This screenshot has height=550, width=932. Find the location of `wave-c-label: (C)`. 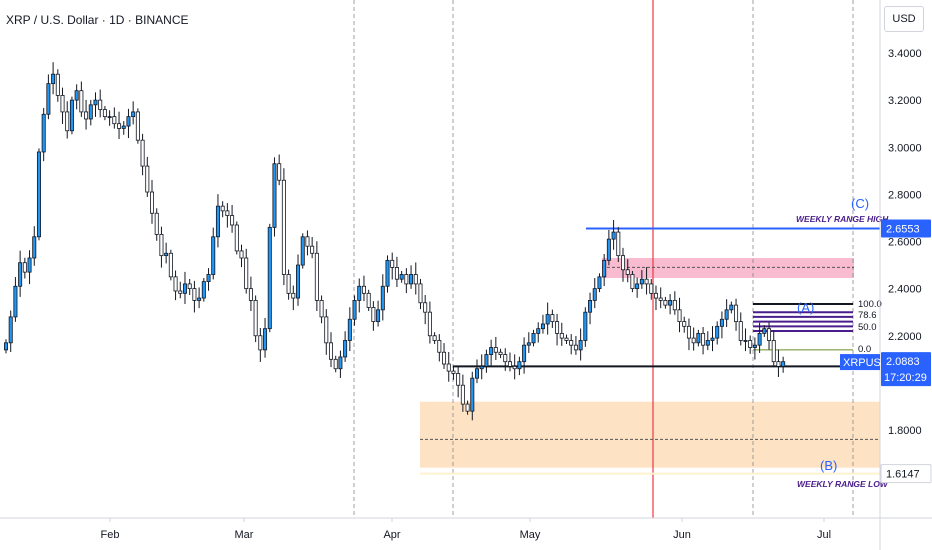

wave-c-label: (C) is located at coordinates (860, 203).